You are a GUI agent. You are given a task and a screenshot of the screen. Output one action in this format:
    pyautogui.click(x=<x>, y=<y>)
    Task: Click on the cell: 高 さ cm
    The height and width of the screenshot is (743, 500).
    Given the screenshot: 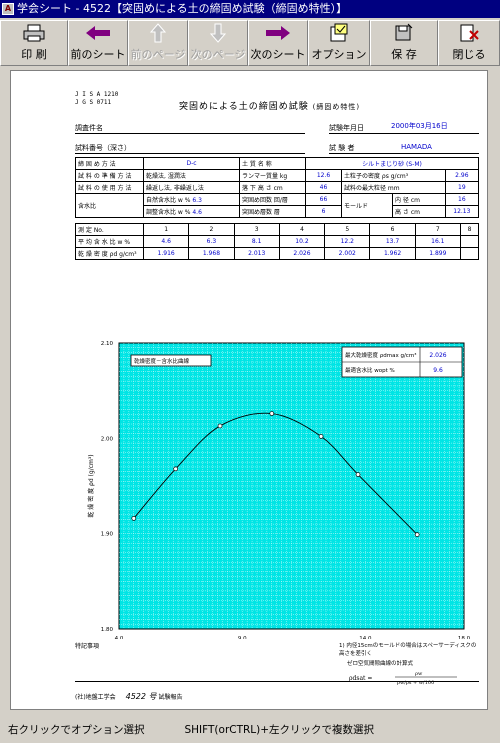 What is the action you would take?
    pyautogui.click(x=419, y=211)
    